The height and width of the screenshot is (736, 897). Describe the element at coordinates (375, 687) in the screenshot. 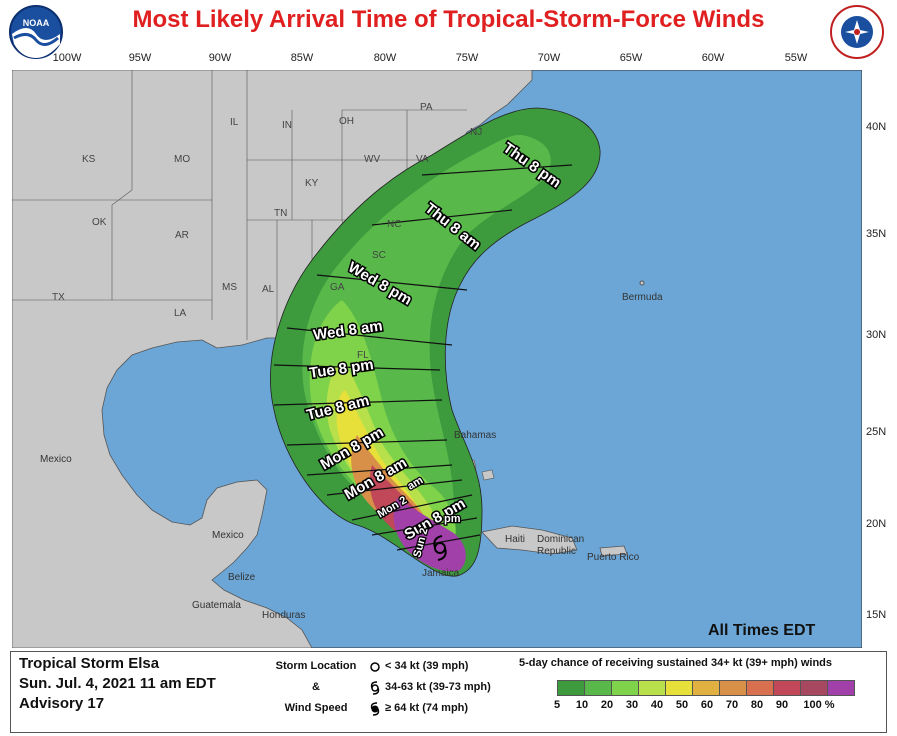

I see `tropical-storm-icon` at that location.